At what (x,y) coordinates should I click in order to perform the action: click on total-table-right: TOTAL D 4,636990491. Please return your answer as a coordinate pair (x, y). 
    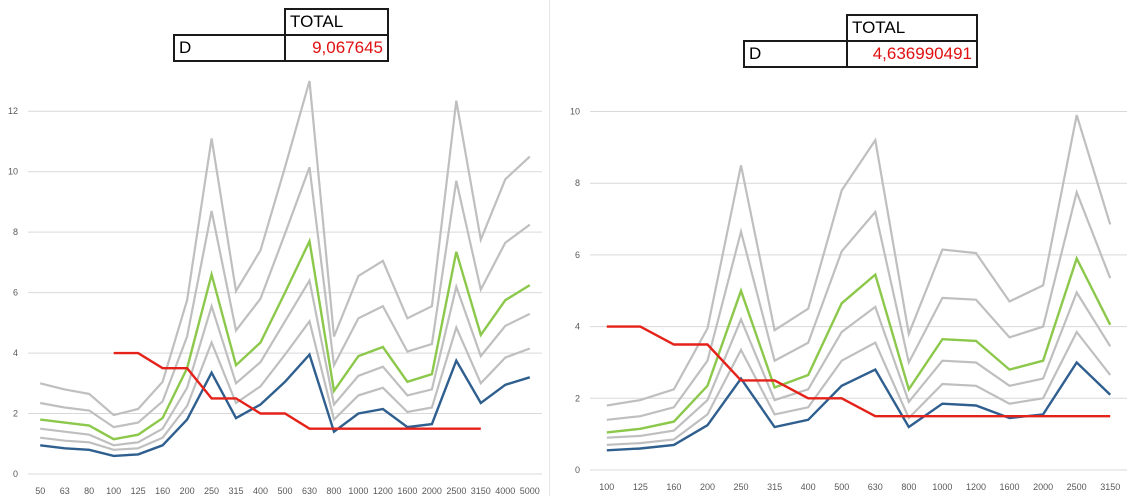
    Looking at the image, I should click on (860, 41).